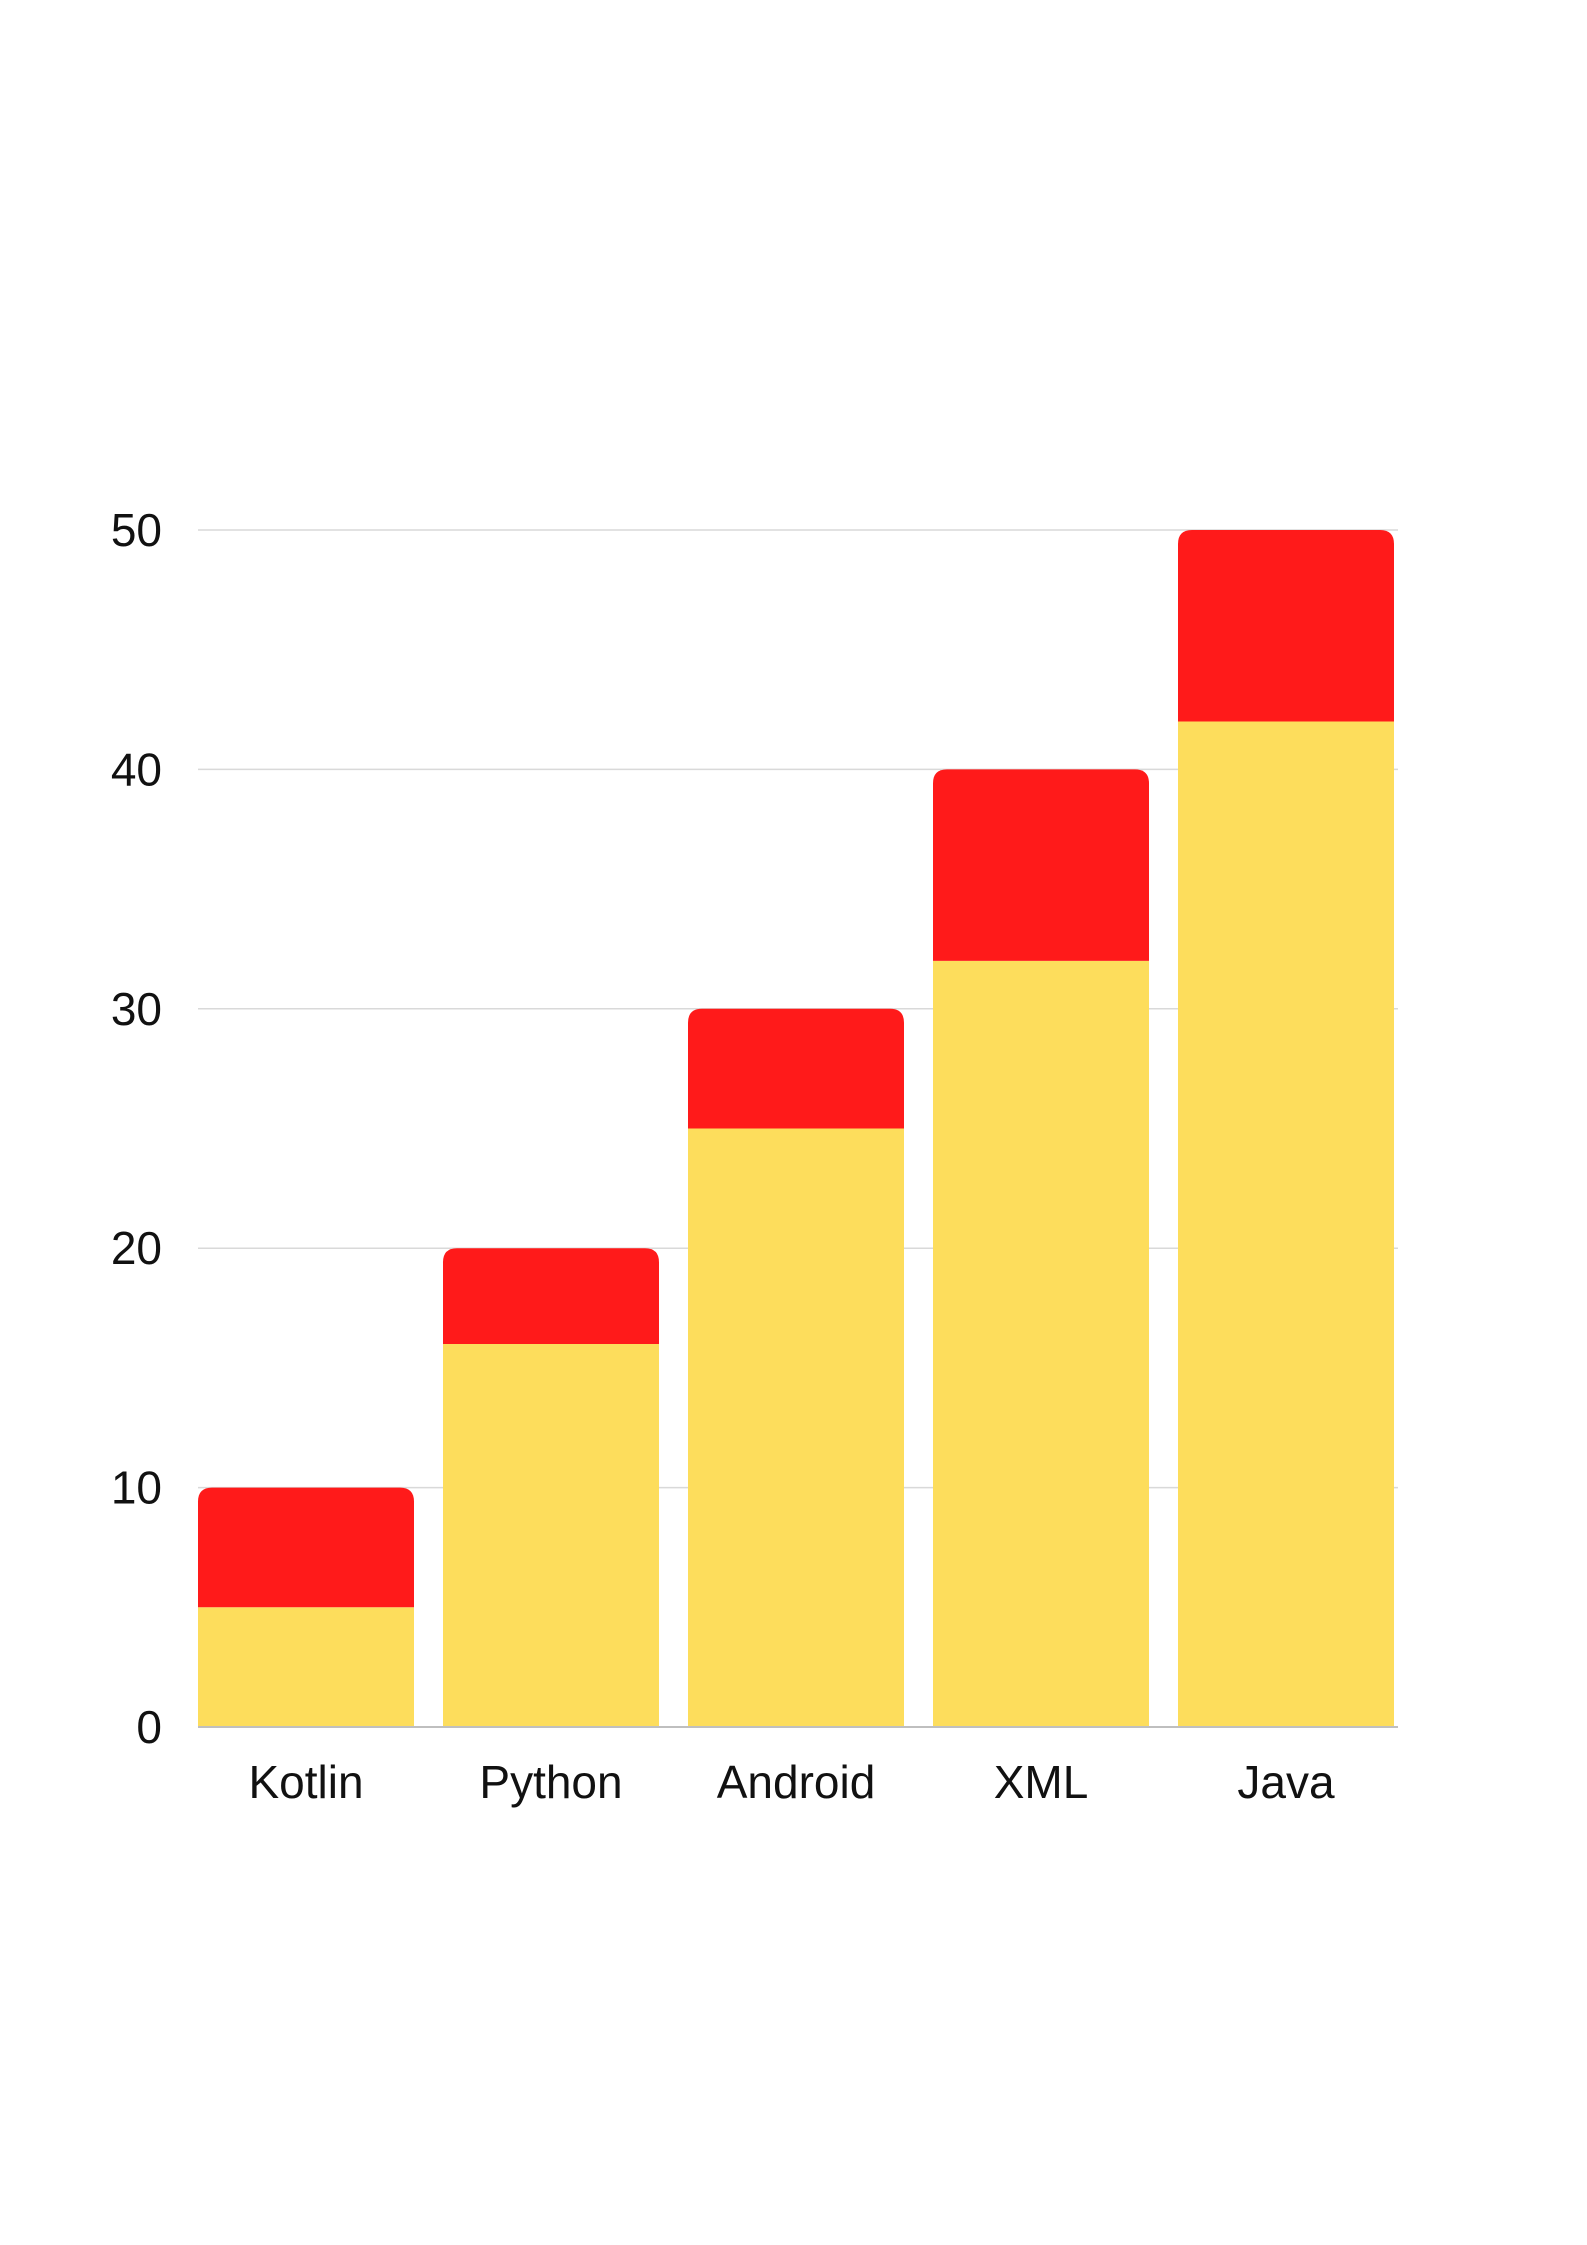 The width and height of the screenshot is (1587, 2245). Describe the element at coordinates (796, 1782) in the screenshot. I see `x-tick-label: Android` at that location.